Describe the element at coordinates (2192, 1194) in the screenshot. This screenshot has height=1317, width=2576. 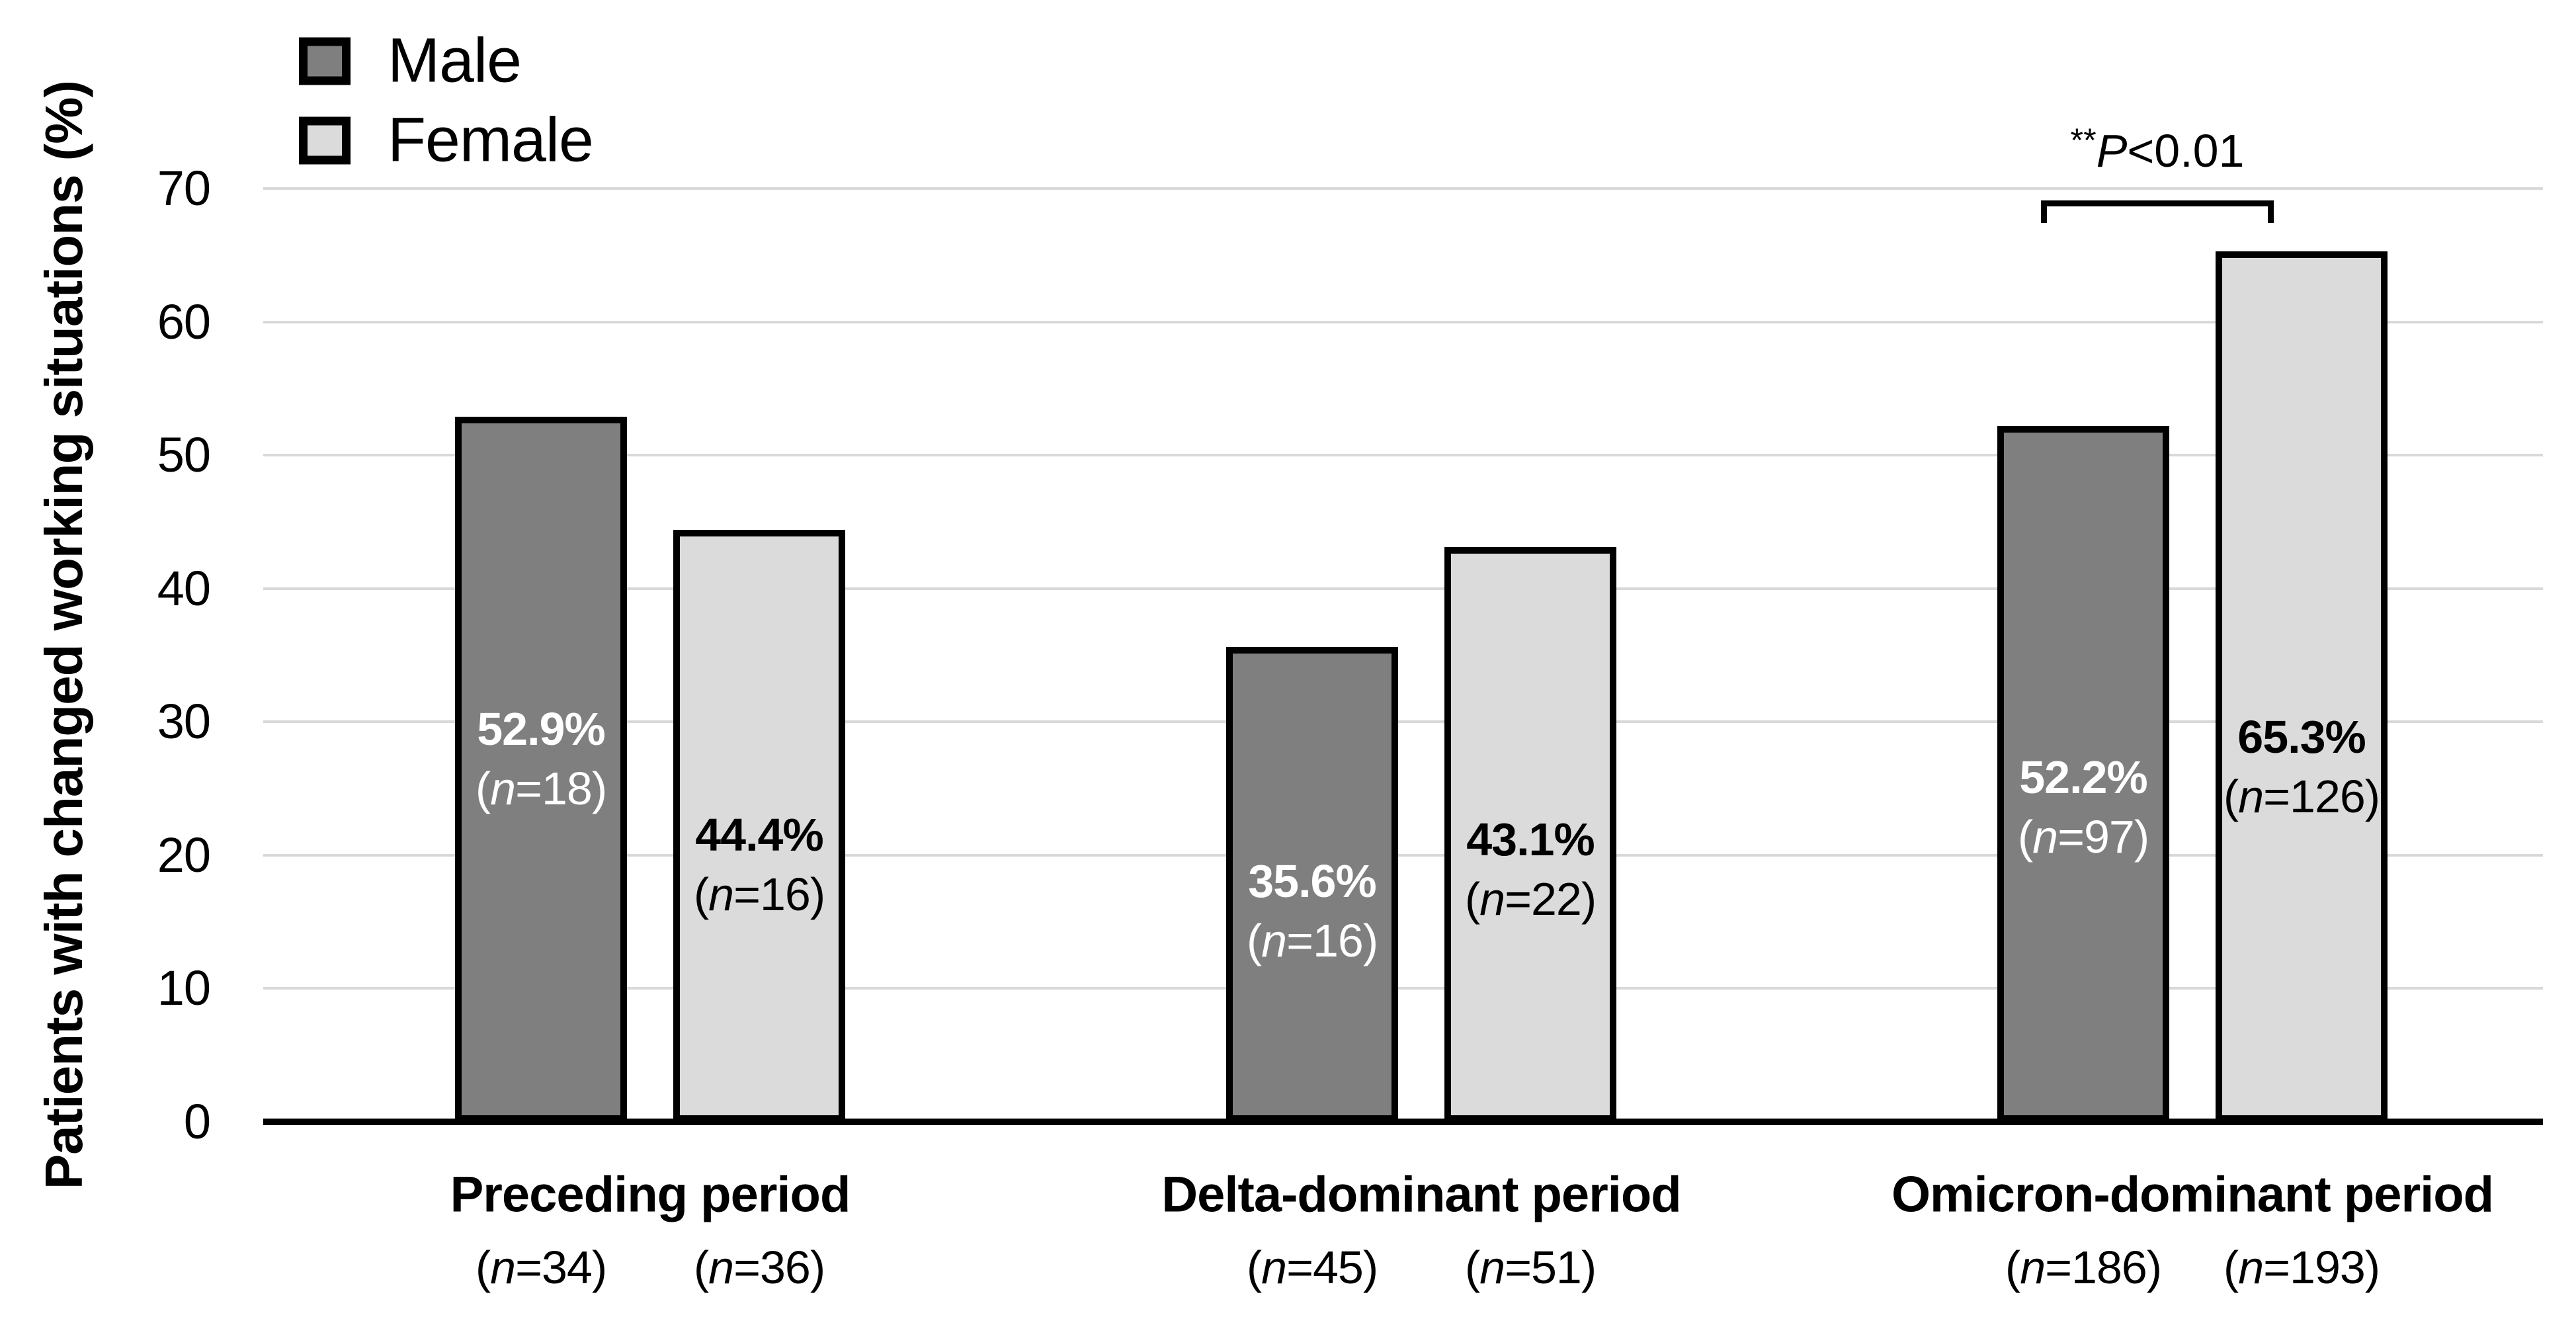
I see `group-label-omicron-dominant-period: Omicron-dominant period` at that location.